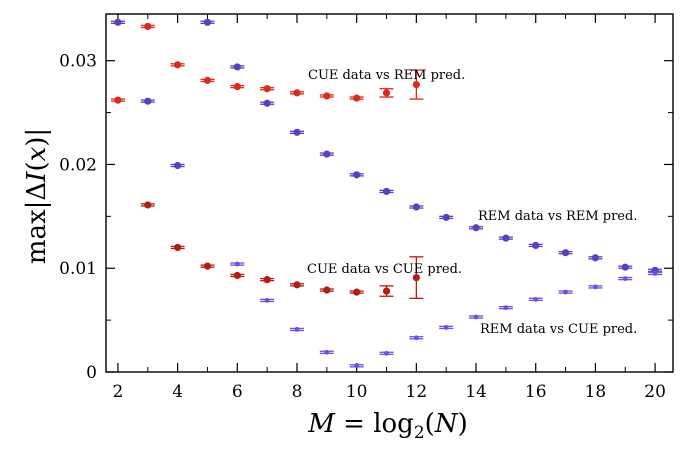  What do you see at coordinates (596, 392) in the screenshot?
I see `x-tick-label: 18` at bounding box center [596, 392].